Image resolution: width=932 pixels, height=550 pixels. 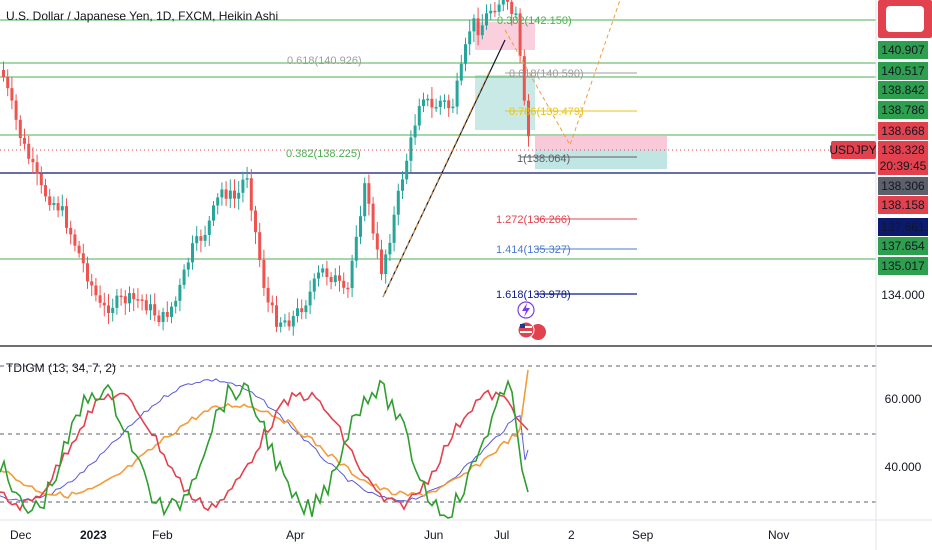 I want to click on stop-zone-upper, so click(x=505, y=36).